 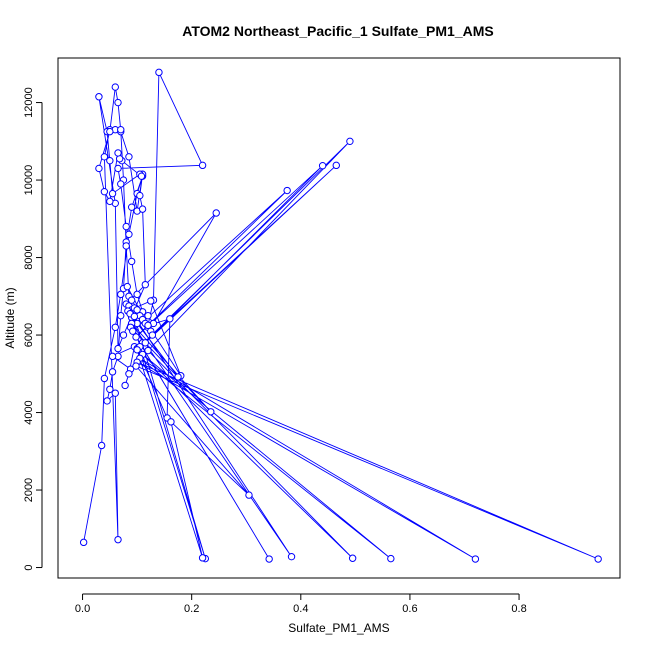 I want to click on x-tick-label: 0.4, so click(x=300, y=609).